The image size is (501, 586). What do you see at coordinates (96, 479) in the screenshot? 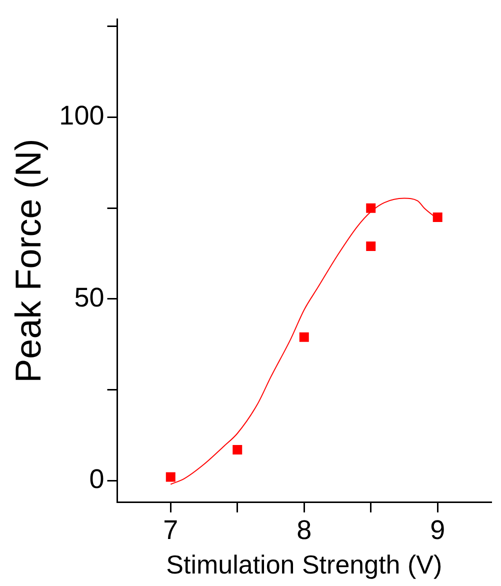
I see `y-tick-label: 0` at bounding box center [96, 479].